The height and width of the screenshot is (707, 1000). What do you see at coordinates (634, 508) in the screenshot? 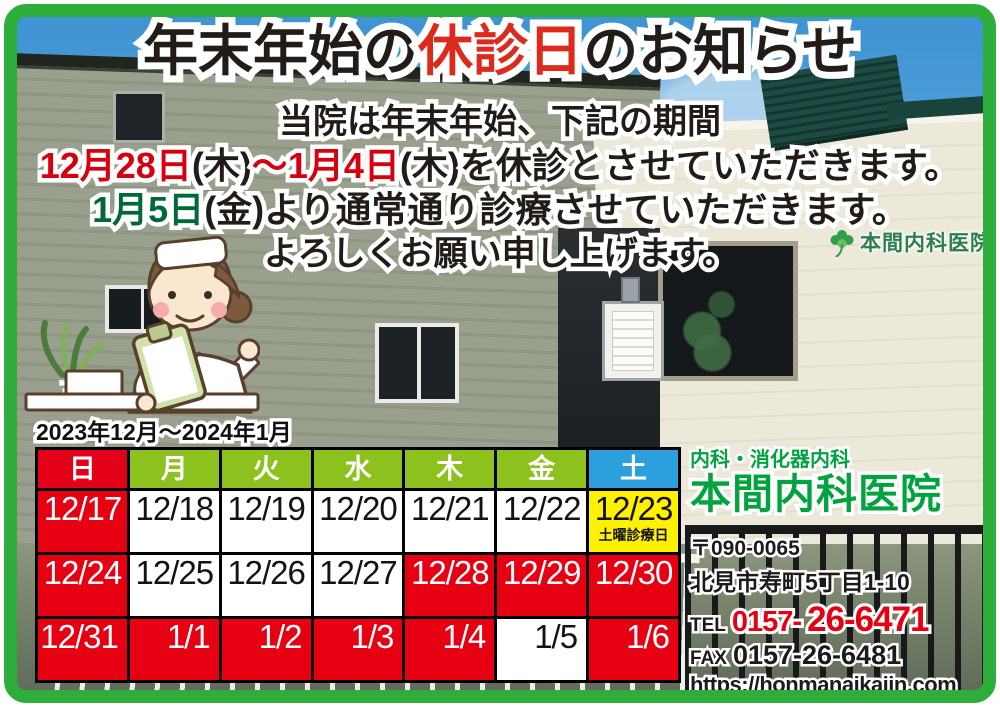
I see `calendar-date: 12/23` at bounding box center [634, 508].